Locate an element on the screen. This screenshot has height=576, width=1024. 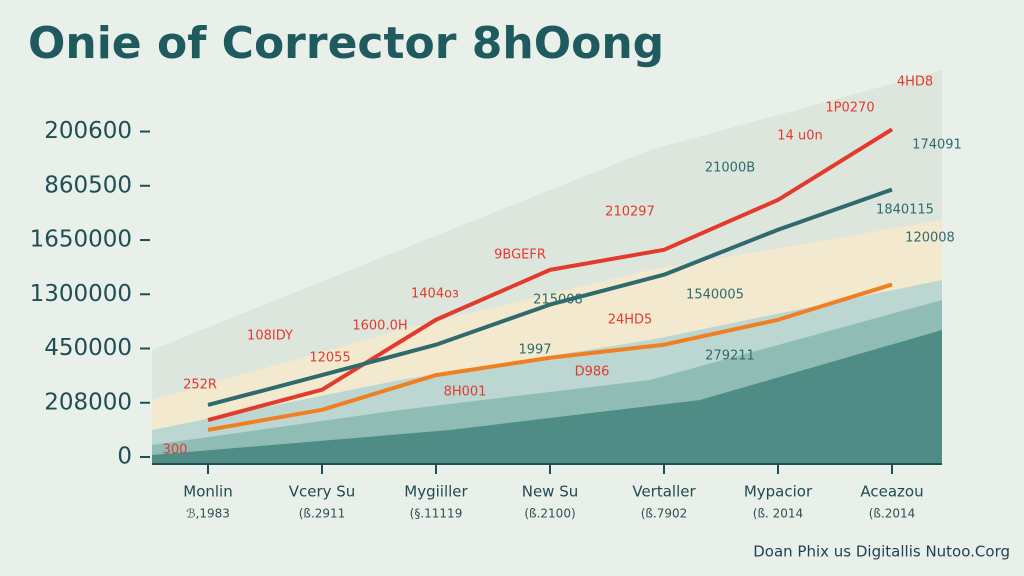
x-tick-label: Mygiiller is located at coordinates (436, 492).